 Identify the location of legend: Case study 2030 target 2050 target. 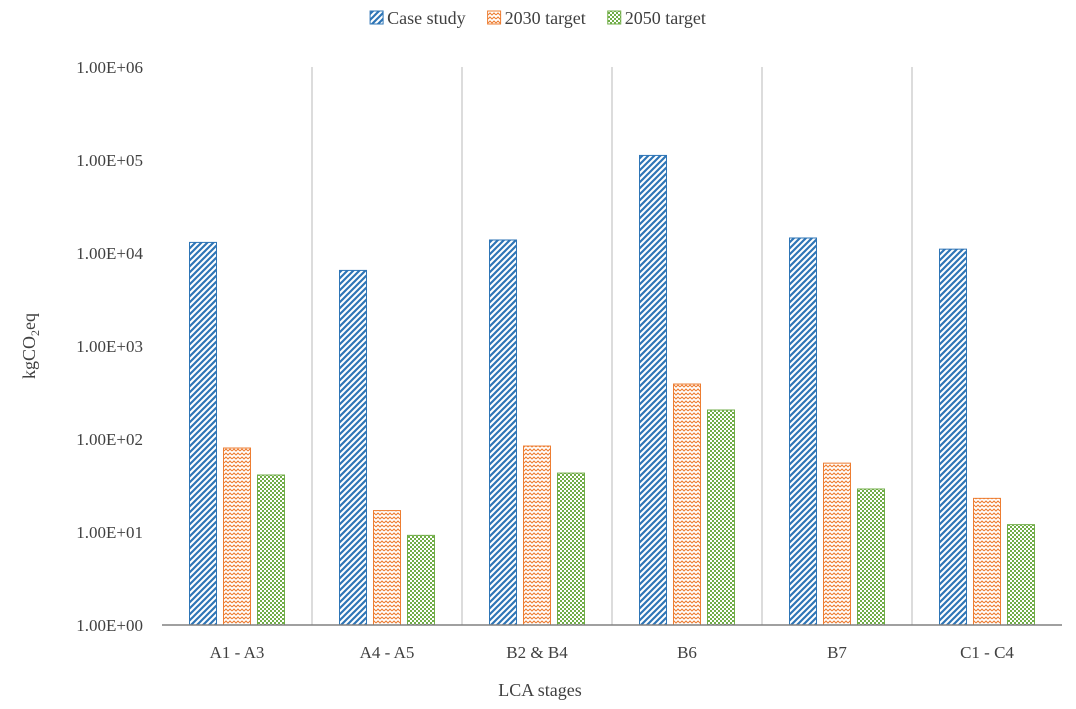
(537, 18).